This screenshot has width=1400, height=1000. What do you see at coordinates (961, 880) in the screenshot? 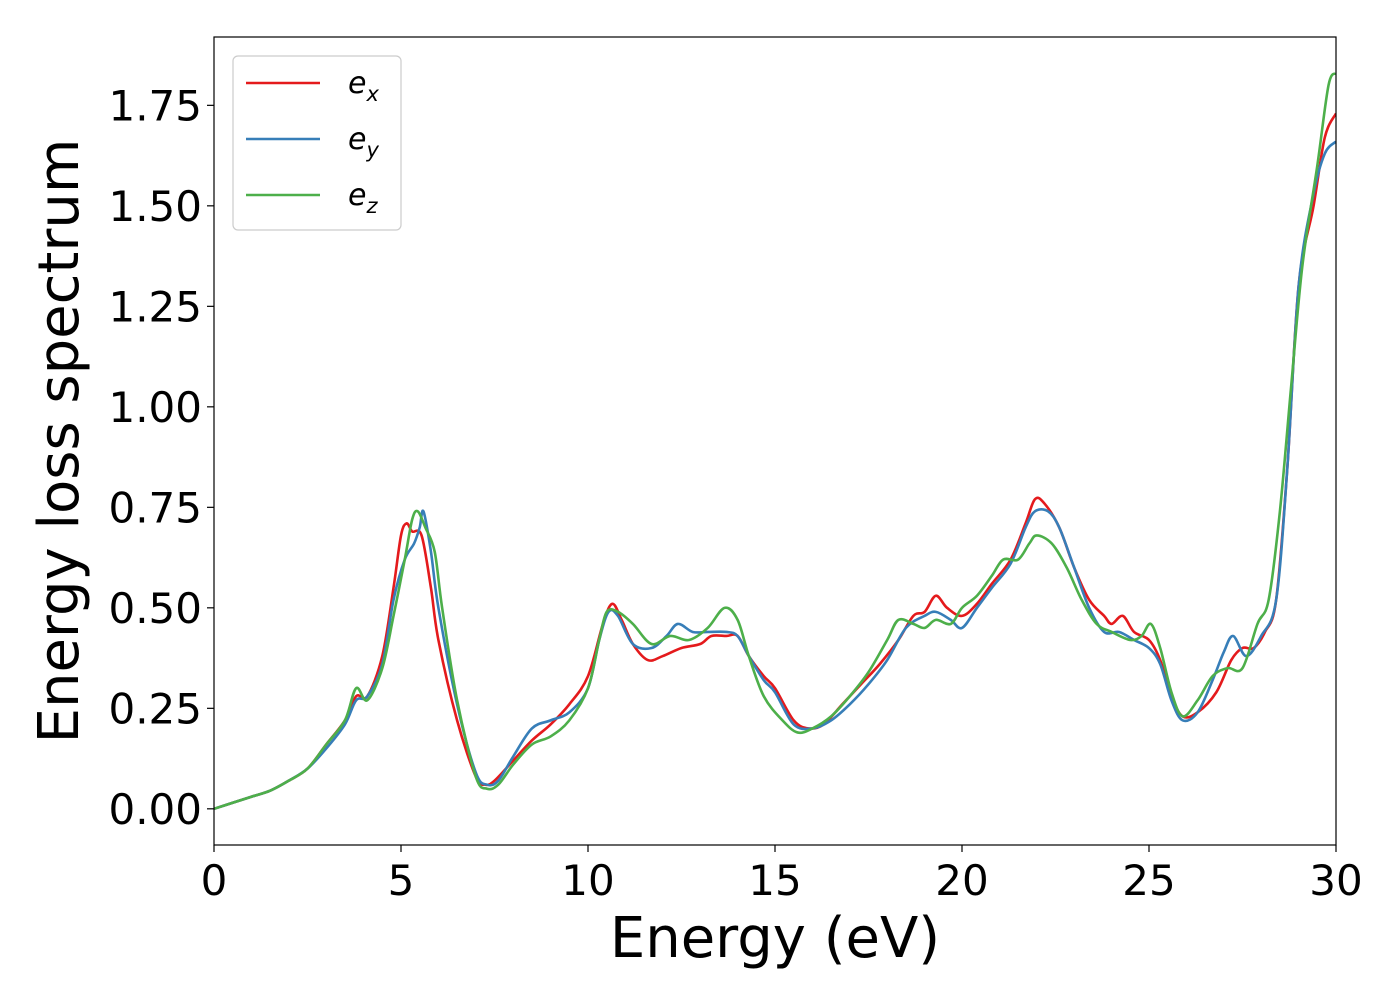
I see `x-tick-label: 20` at bounding box center [961, 880].